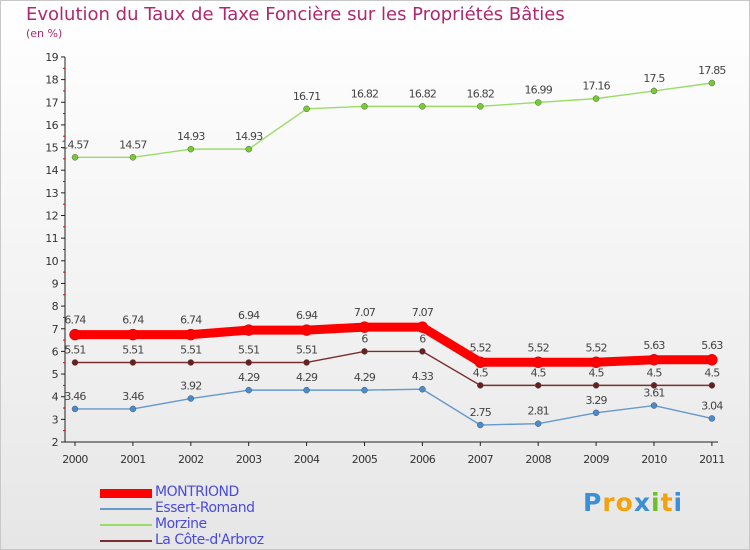  I want to click on series-line-la-c-te-d-arbroz, so click(393, 368).